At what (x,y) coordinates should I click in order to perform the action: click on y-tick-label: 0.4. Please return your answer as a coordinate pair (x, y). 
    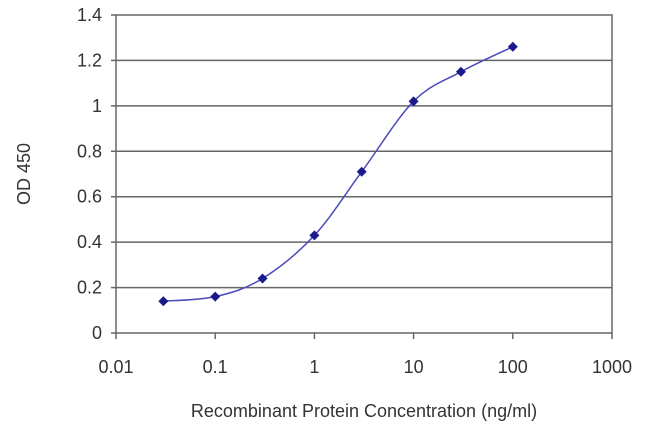
    Looking at the image, I should click on (89, 242).